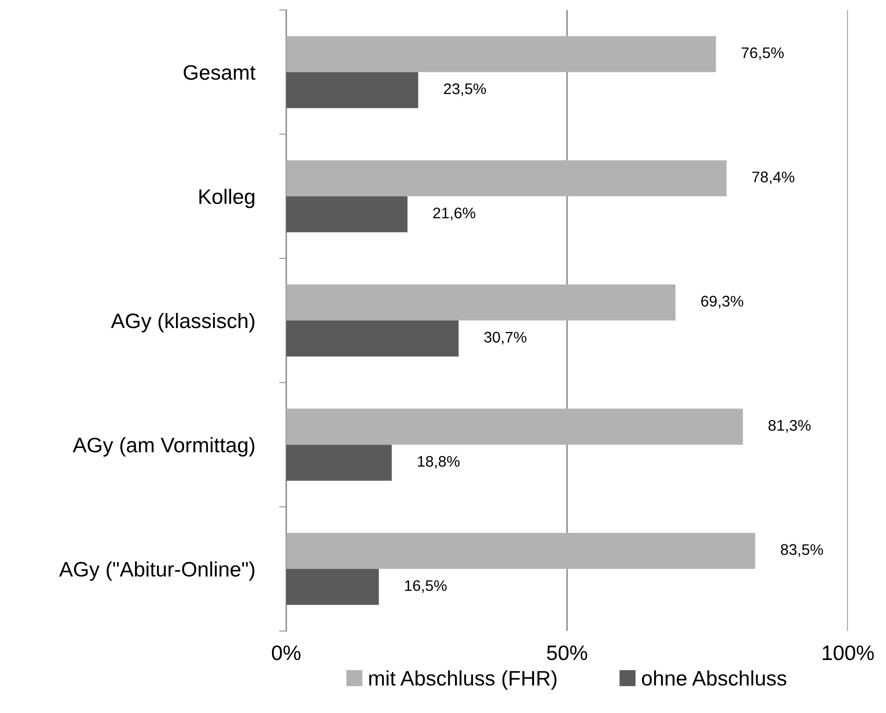 The height and width of the screenshot is (713, 886). I want to click on y-tick-label: AGy (am Vormittag), so click(163, 447).